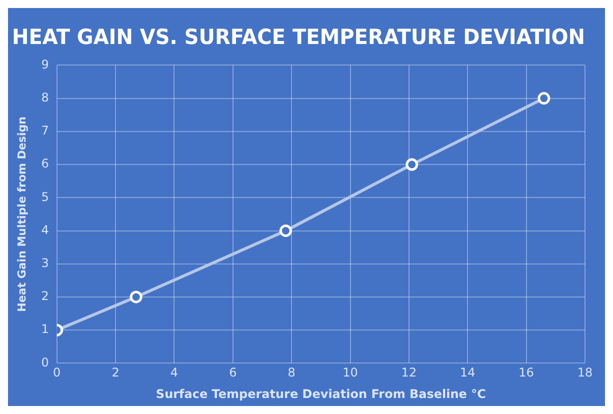 This screenshot has width=613, height=414. What do you see at coordinates (585, 373) in the screenshot?
I see `x-tick-label: 18` at bounding box center [585, 373].